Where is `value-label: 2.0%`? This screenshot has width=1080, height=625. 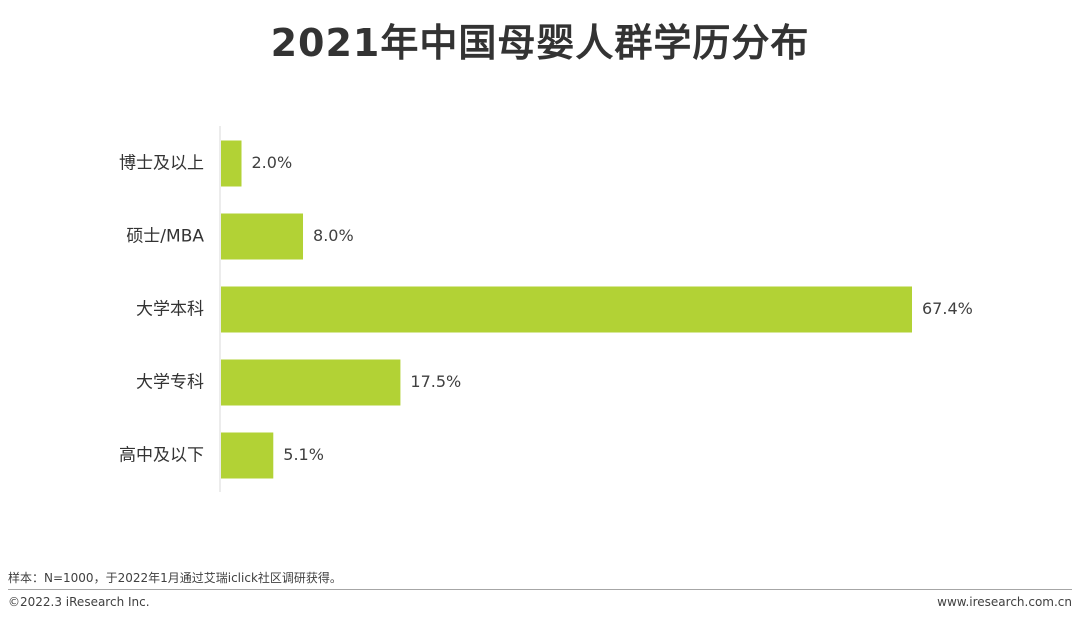 value-label: 2.0% is located at coordinates (272, 162).